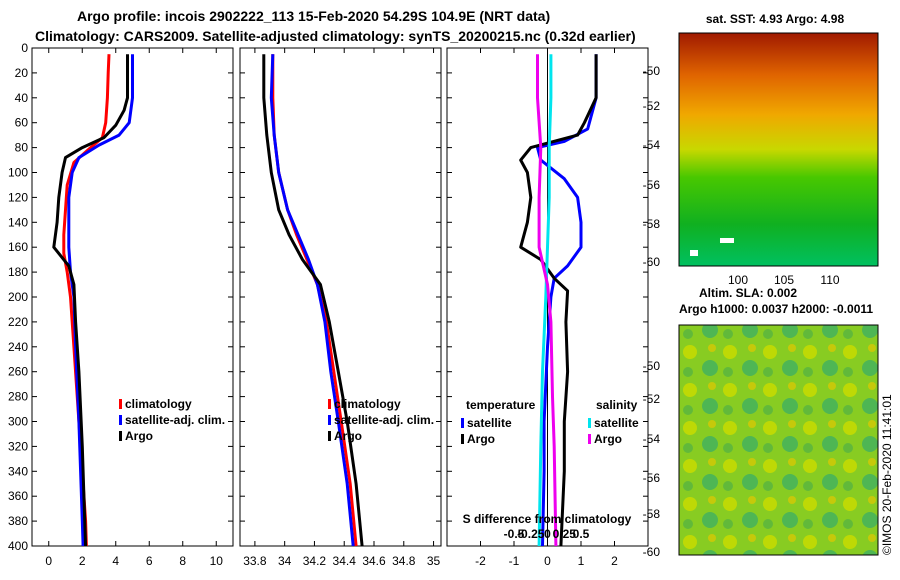 Image resolution: width=900 pixels, height=580 pixels. What do you see at coordinates (374, 561) in the screenshot?
I see `salinity-xtick-label: 34.6` at bounding box center [374, 561].